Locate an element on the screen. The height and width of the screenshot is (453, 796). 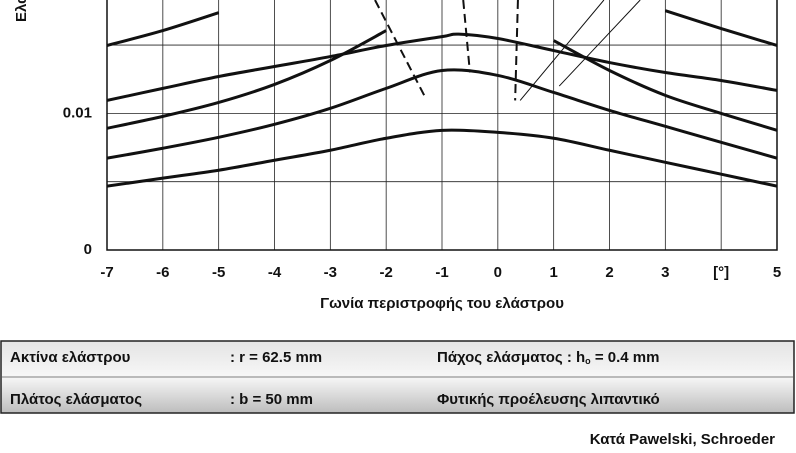
x-tick-label: -2 is located at coordinates (385, 272).